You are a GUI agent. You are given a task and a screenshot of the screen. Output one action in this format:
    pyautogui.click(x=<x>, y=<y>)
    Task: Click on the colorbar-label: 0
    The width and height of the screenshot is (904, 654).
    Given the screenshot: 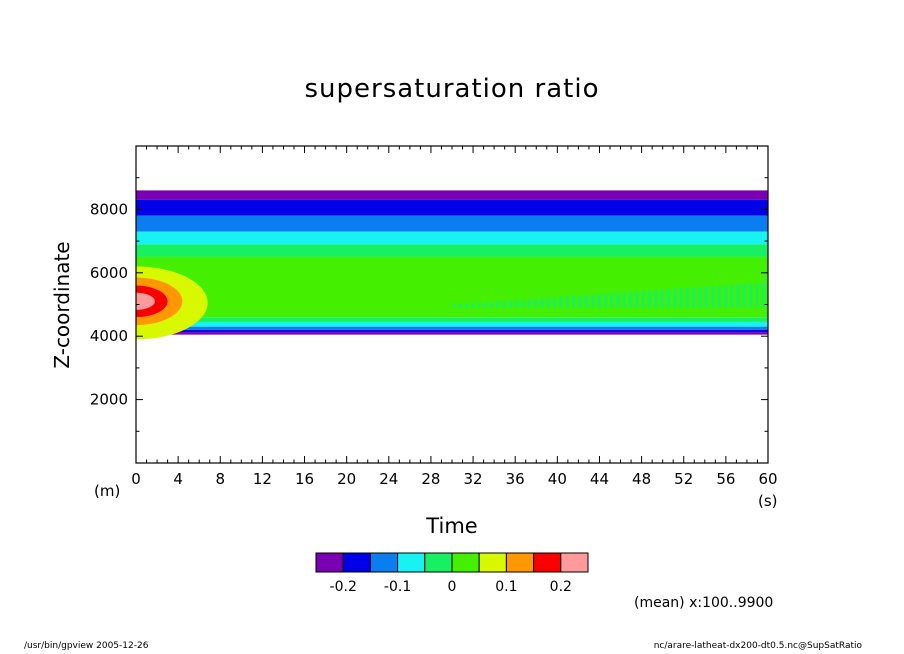 What is the action you would take?
    pyautogui.click(x=452, y=587)
    